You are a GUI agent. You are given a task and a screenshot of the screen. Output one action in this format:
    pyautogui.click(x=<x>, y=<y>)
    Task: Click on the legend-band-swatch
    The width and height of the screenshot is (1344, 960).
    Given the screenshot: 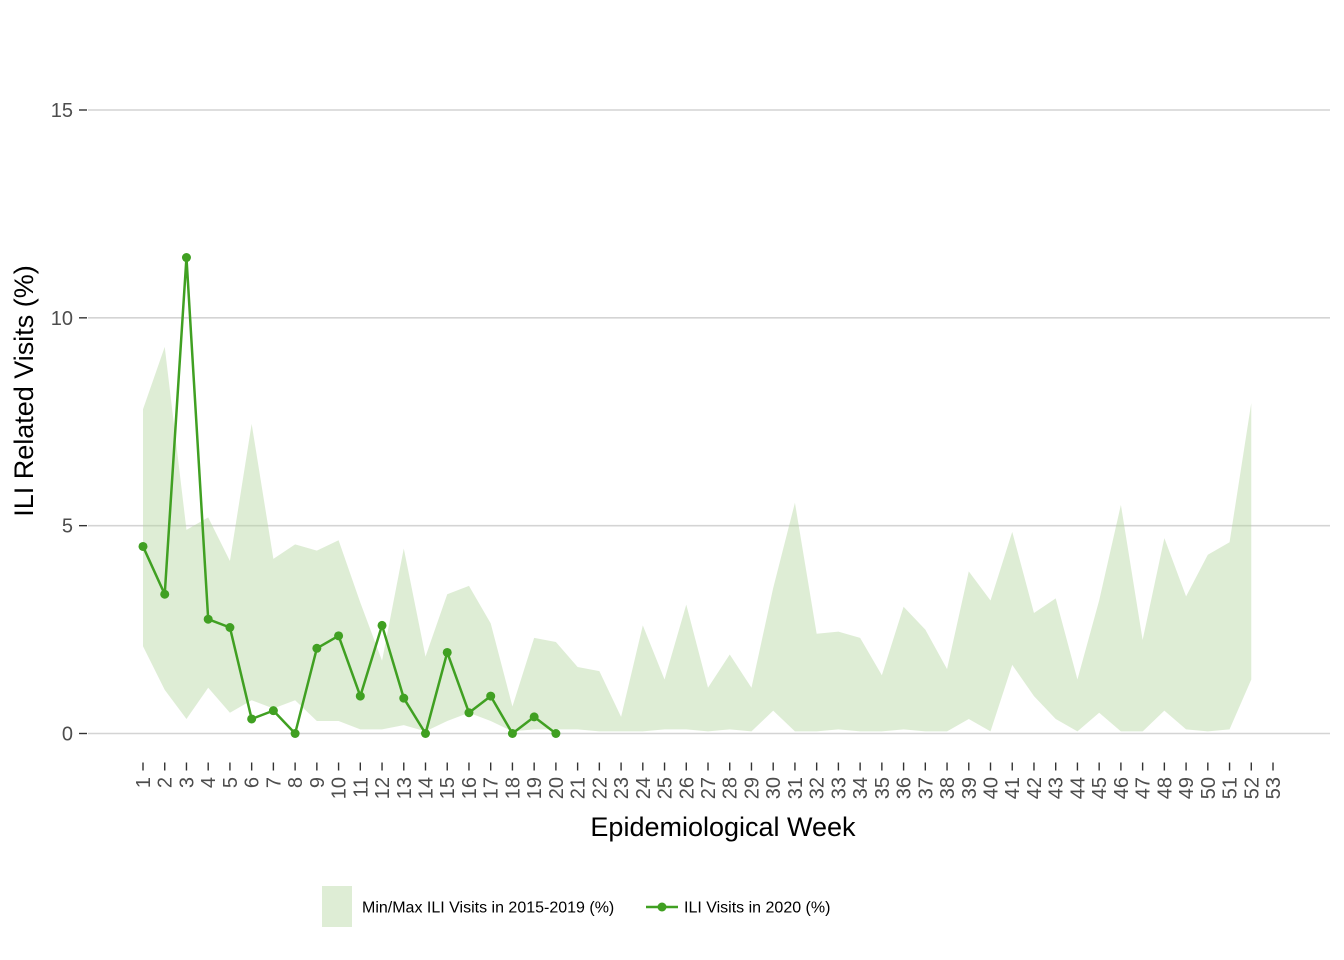 What is the action you would take?
    pyautogui.click(x=337, y=906)
    